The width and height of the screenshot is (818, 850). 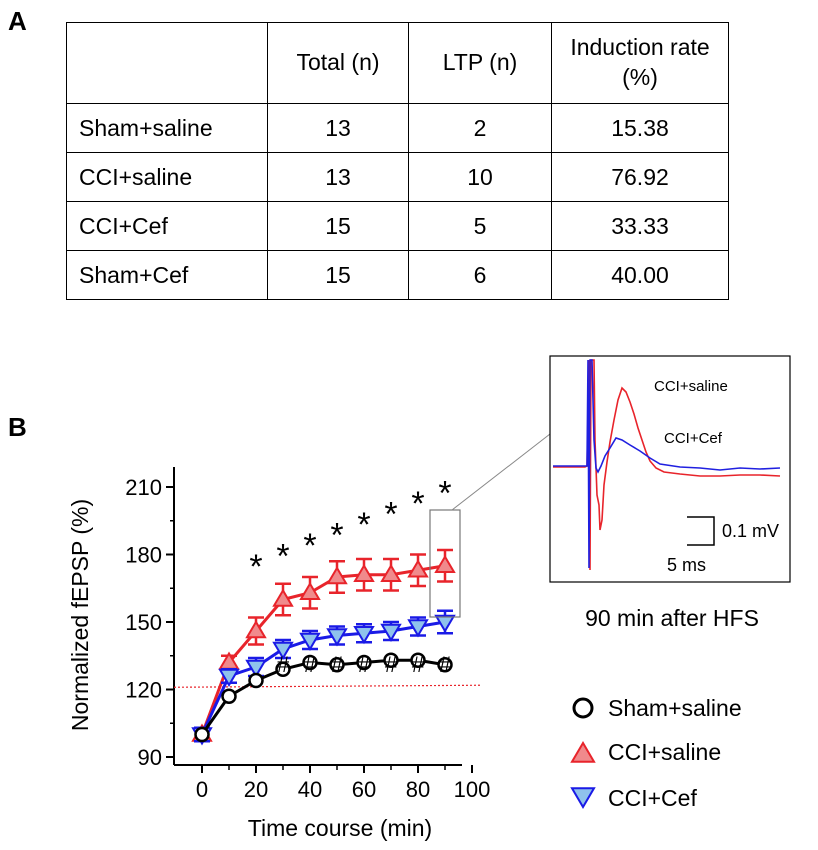 What do you see at coordinates (583, 752) in the screenshot?
I see `legend-marker-cci-saline` at bounding box center [583, 752].